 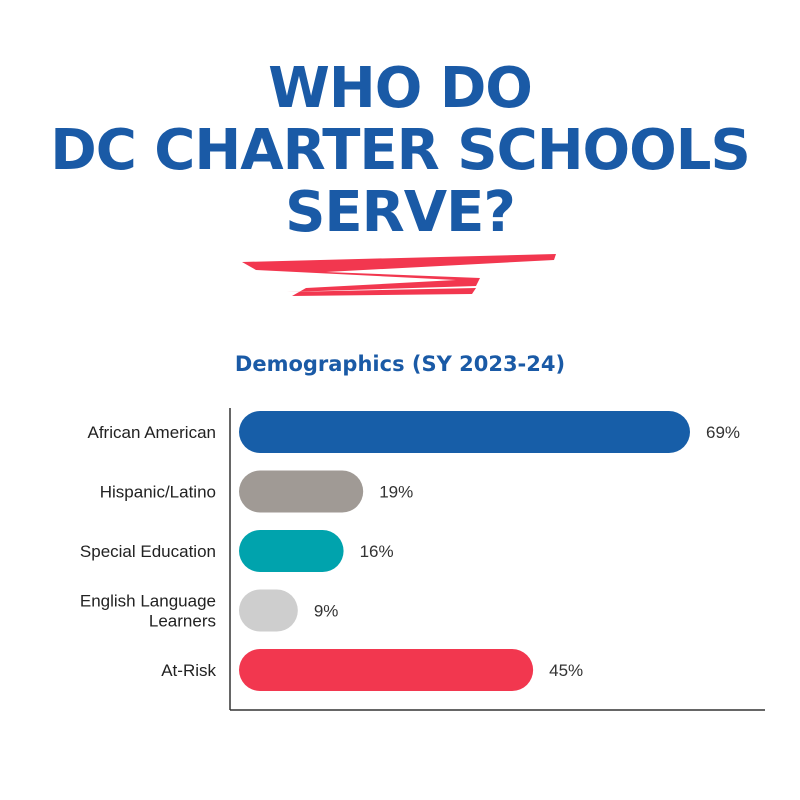 What do you see at coordinates (148, 551) in the screenshot?
I see `category-label-3: Special Education` at bounding box center [148, 551].